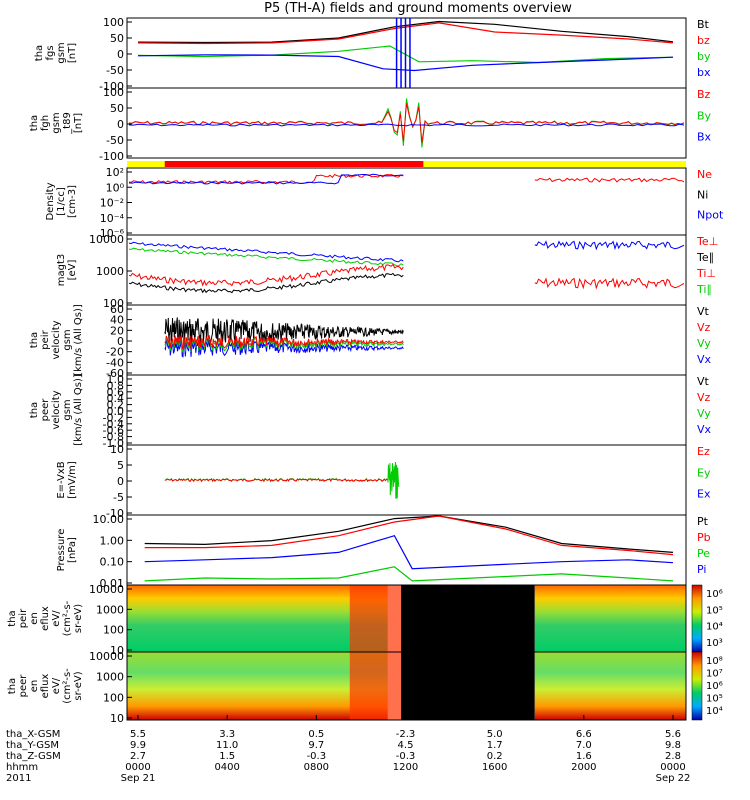  What do you see at coordinates (284, 342) in the screenshot?
I see `velocity-vz-trace` at bounding box center [284, 342].